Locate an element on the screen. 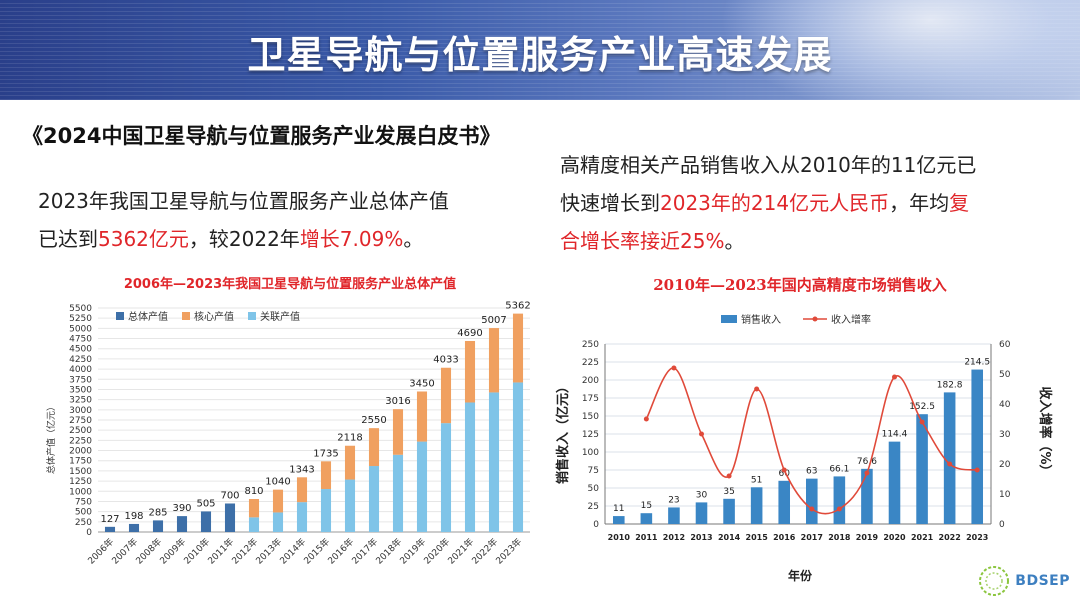 This screenshot has width=1080, height=606. chart2-ytick-right: 10 is located at coordinates (1005, 495).